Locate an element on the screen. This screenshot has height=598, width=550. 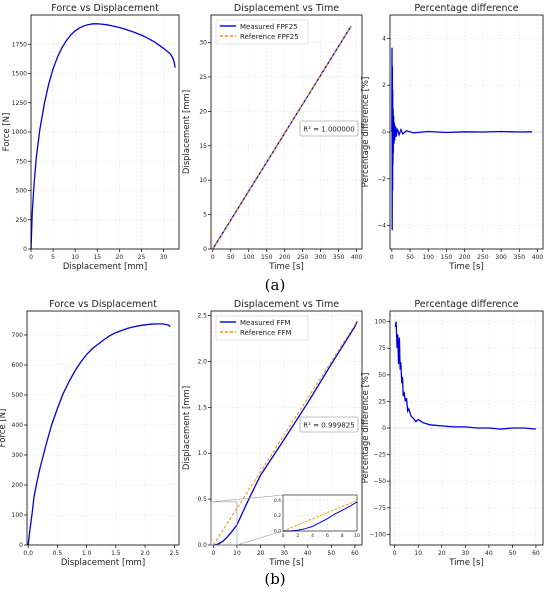
inset-measured-line is located at coordinates (320, 516).